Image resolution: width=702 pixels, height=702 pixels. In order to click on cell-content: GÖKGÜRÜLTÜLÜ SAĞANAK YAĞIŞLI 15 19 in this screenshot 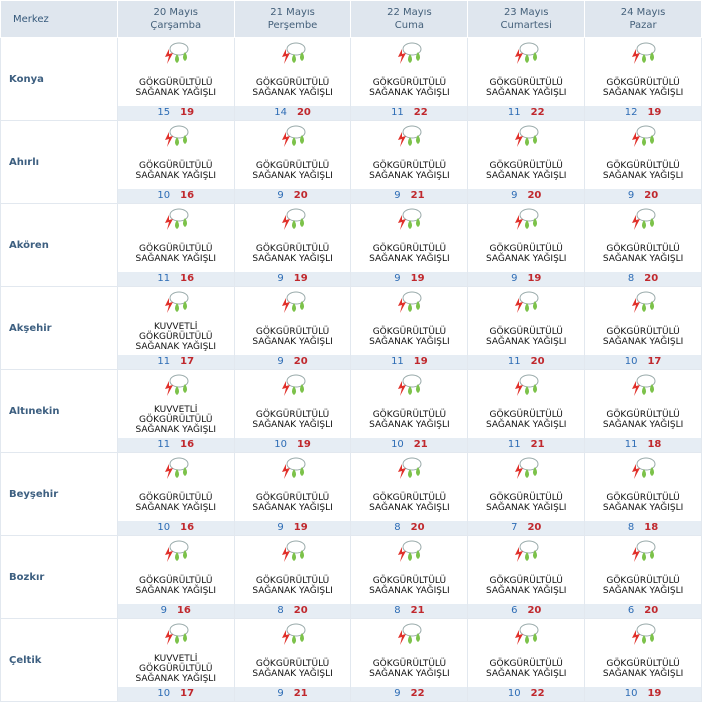, I will do `click(175, 79)`.